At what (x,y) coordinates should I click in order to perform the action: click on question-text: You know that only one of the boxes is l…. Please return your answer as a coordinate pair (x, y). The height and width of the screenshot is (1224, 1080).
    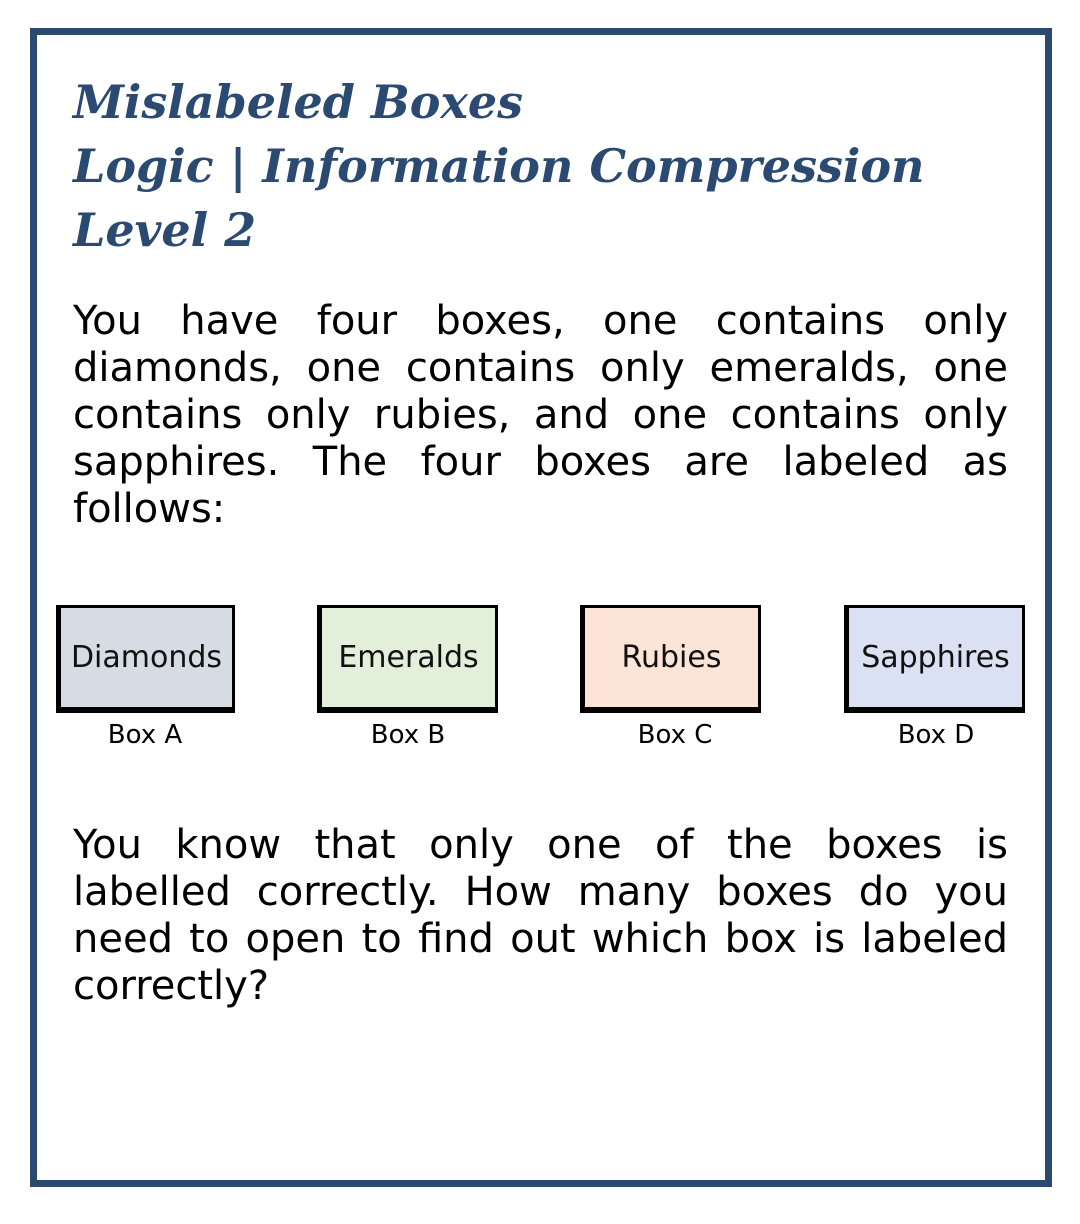
    Looking at the image, I should click on (540, 915).